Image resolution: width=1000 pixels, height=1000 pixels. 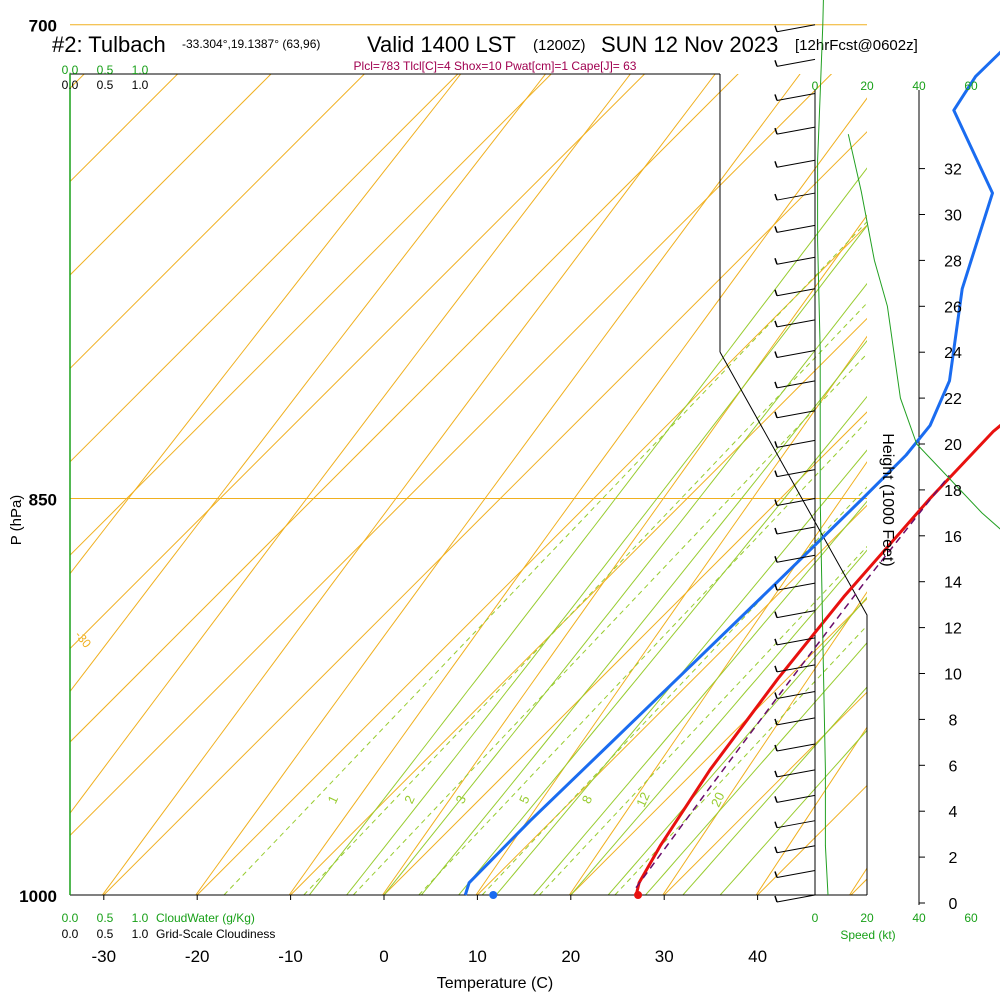 I want to click on pressure-axis: 2503004005007008501000, so click(x=38, y=461).